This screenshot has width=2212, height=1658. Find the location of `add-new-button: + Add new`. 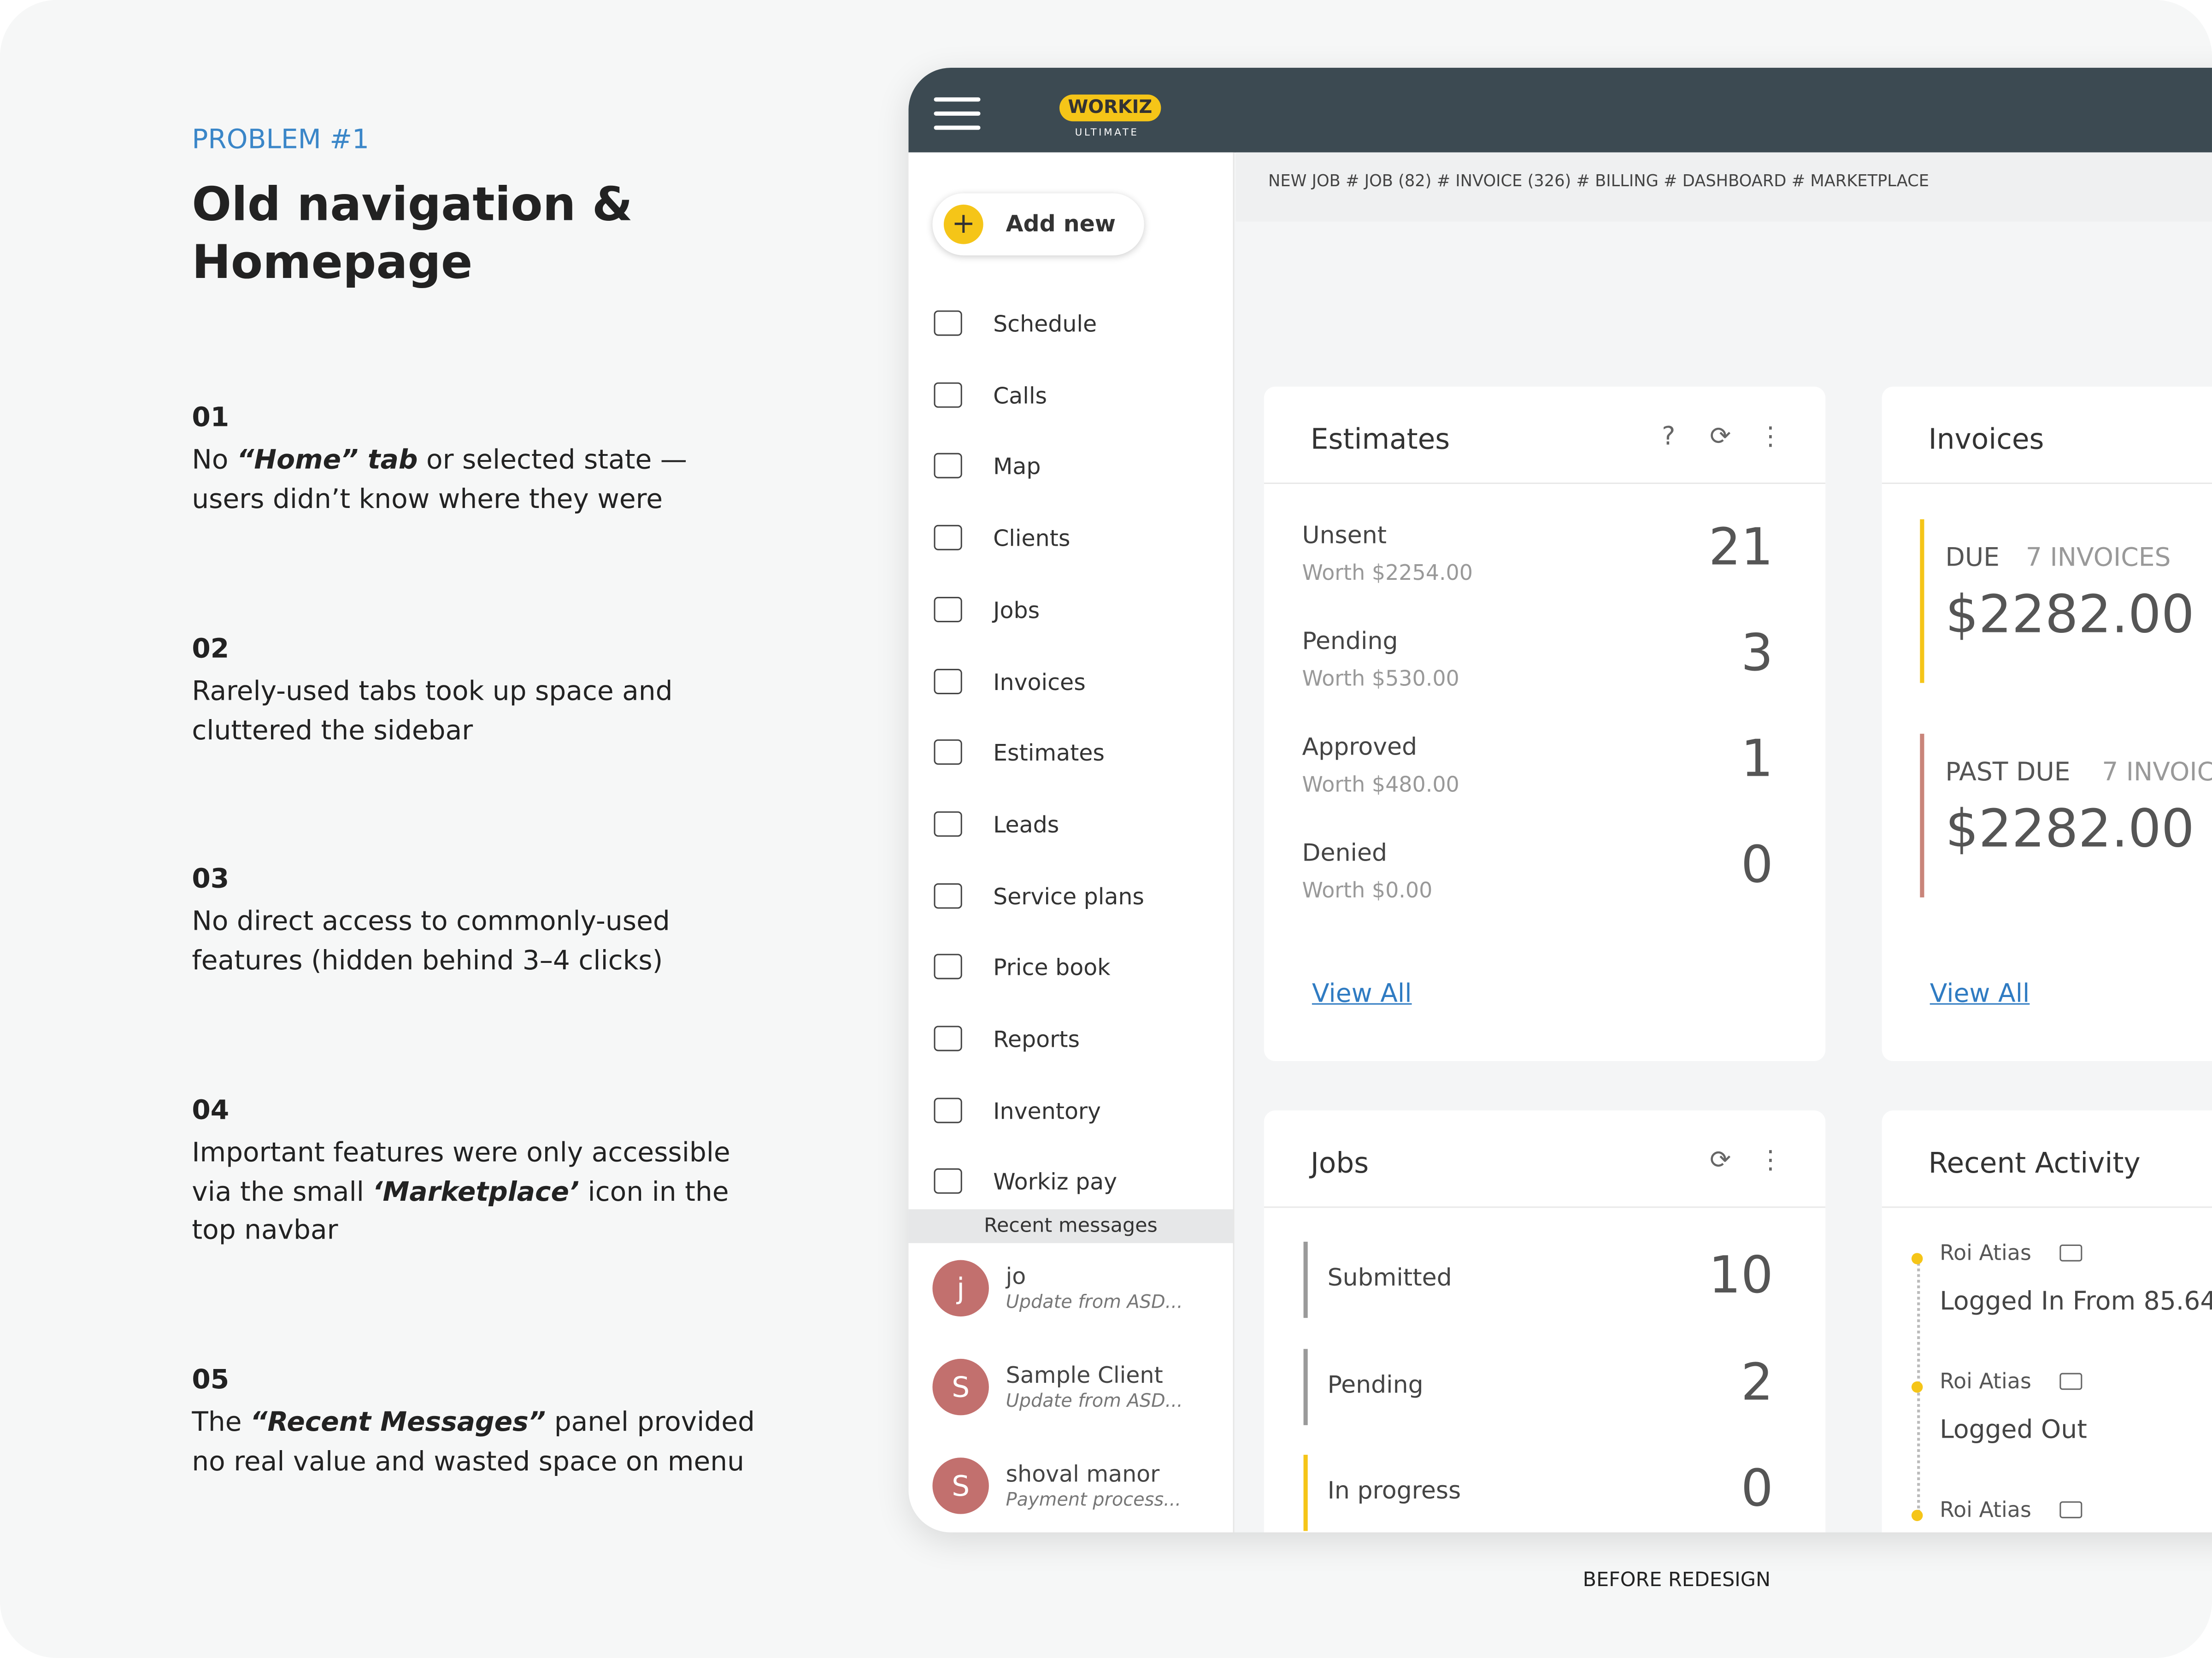

add-new-button: + Add new is located at coordinates (1038, 225).